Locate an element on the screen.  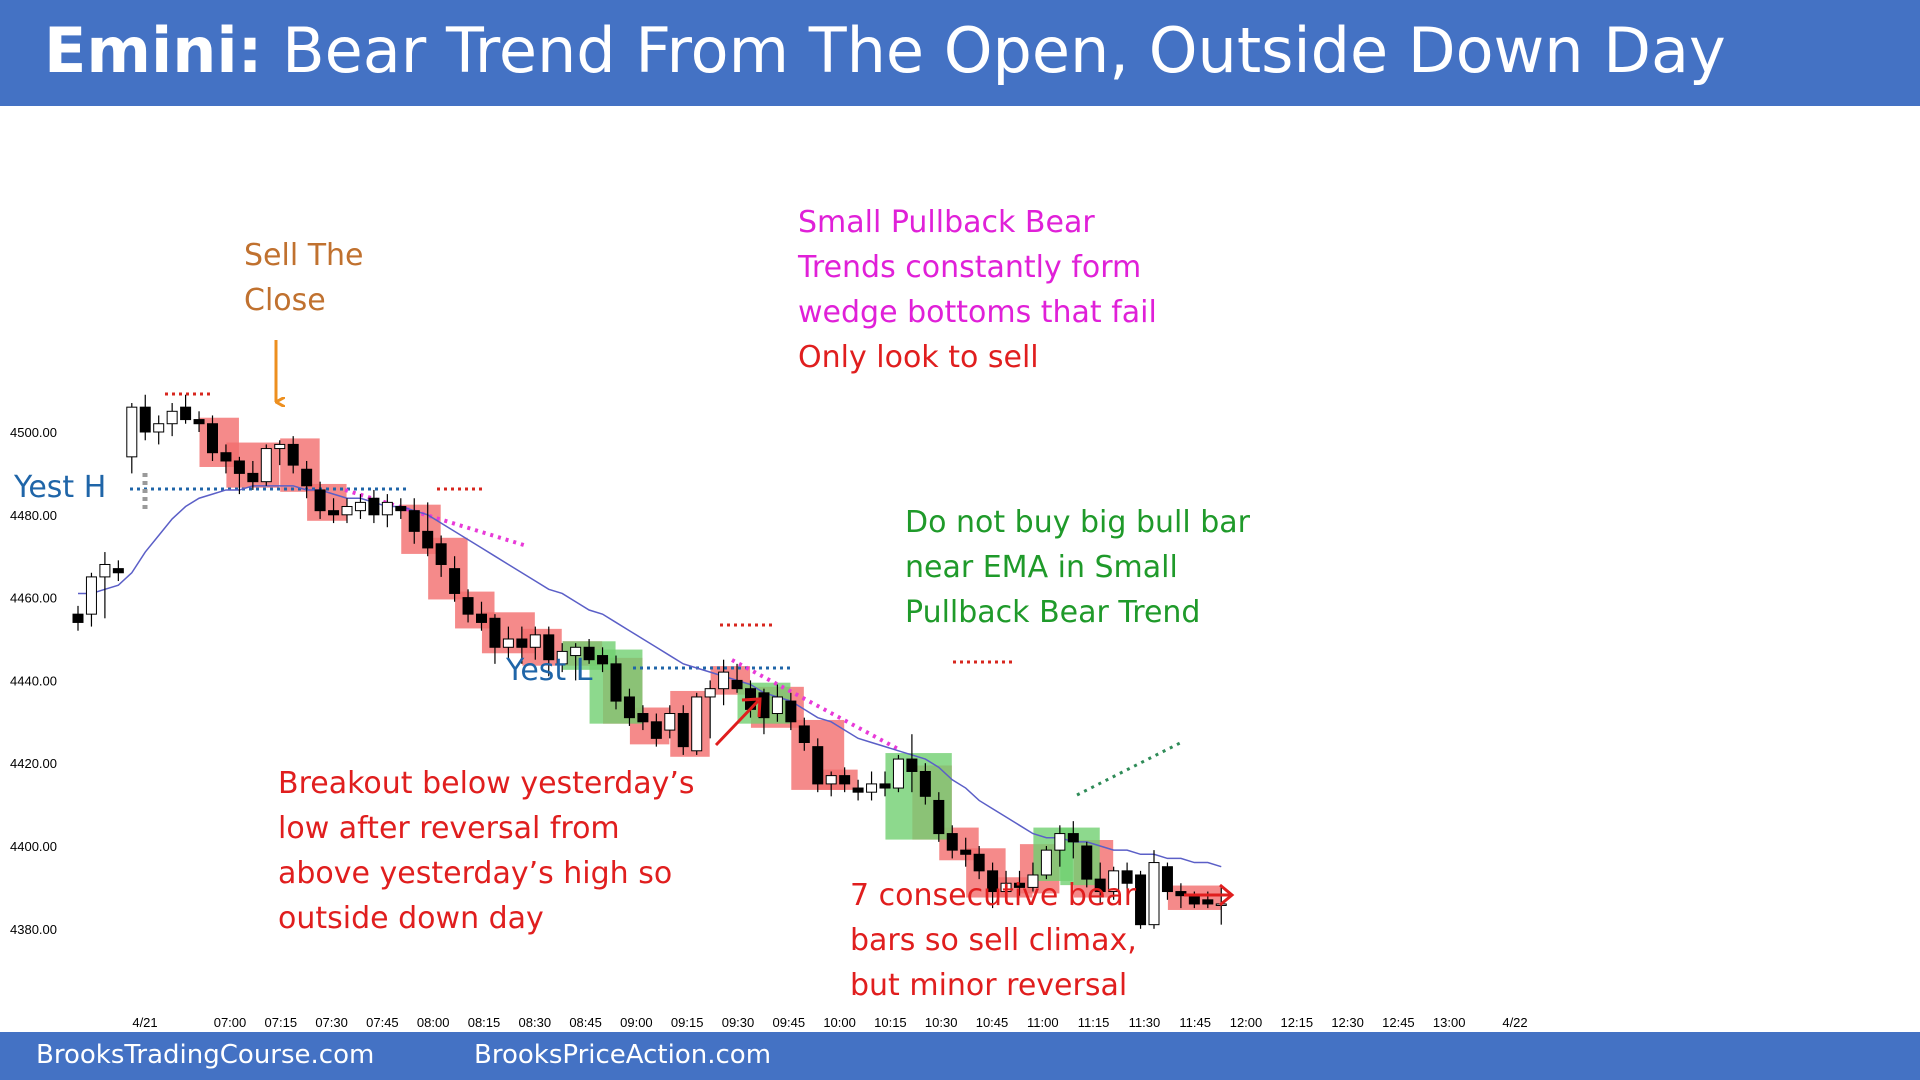
y-tick-label: 4420.00 is located at coordinates (33, 763).